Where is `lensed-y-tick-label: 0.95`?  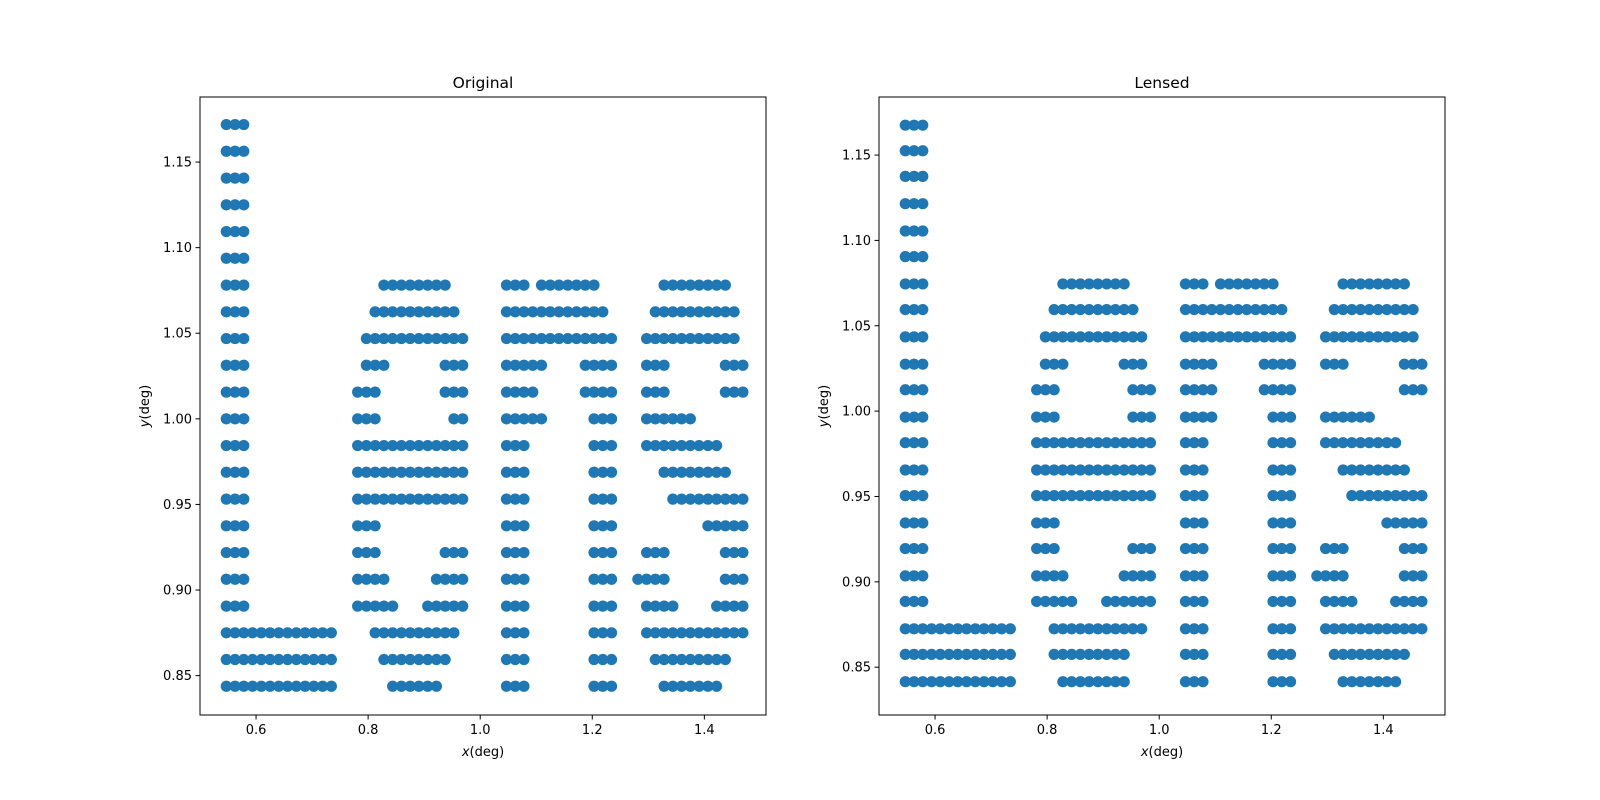 lensed-y-tick-label: 0.95 is located at coordinates (856, 497).